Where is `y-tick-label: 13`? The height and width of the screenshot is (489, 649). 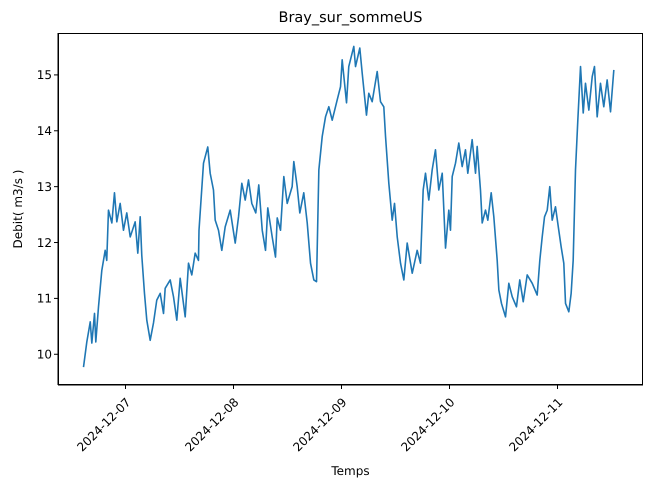
y-tick-label: 13 is located at coordinates (44, 187).